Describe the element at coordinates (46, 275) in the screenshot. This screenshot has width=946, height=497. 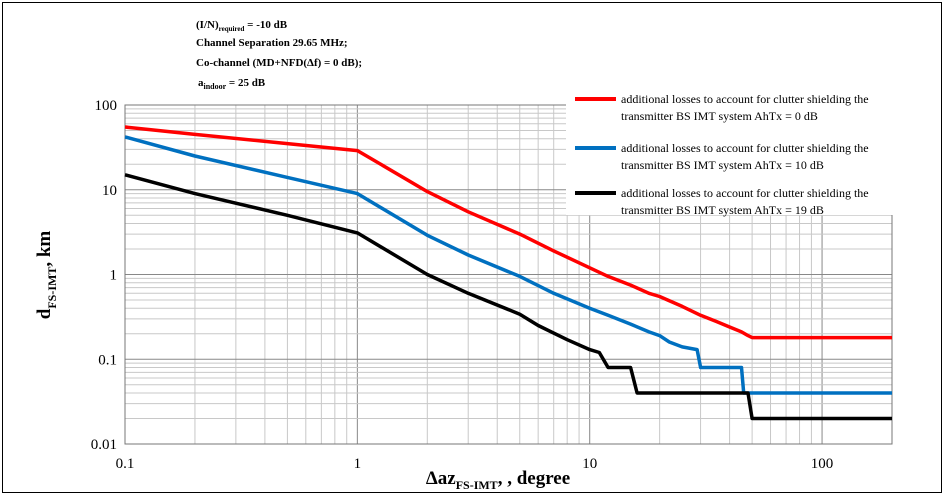
I see `y-axis-title: dFS-IMT, km` at that location.